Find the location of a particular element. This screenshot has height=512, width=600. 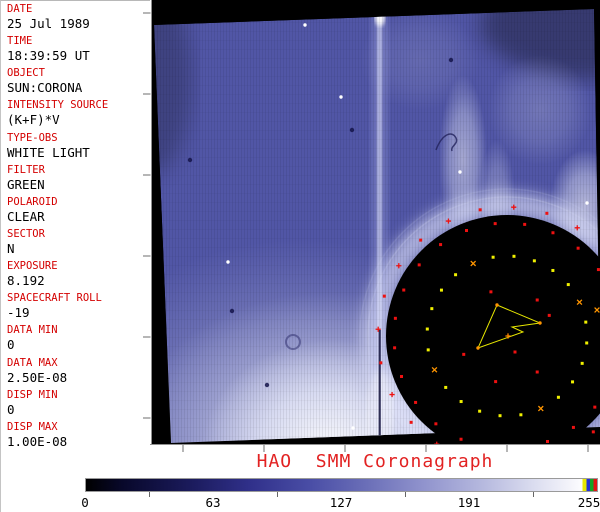

colorbar-label: 63 is located at coordinates (213, 502).